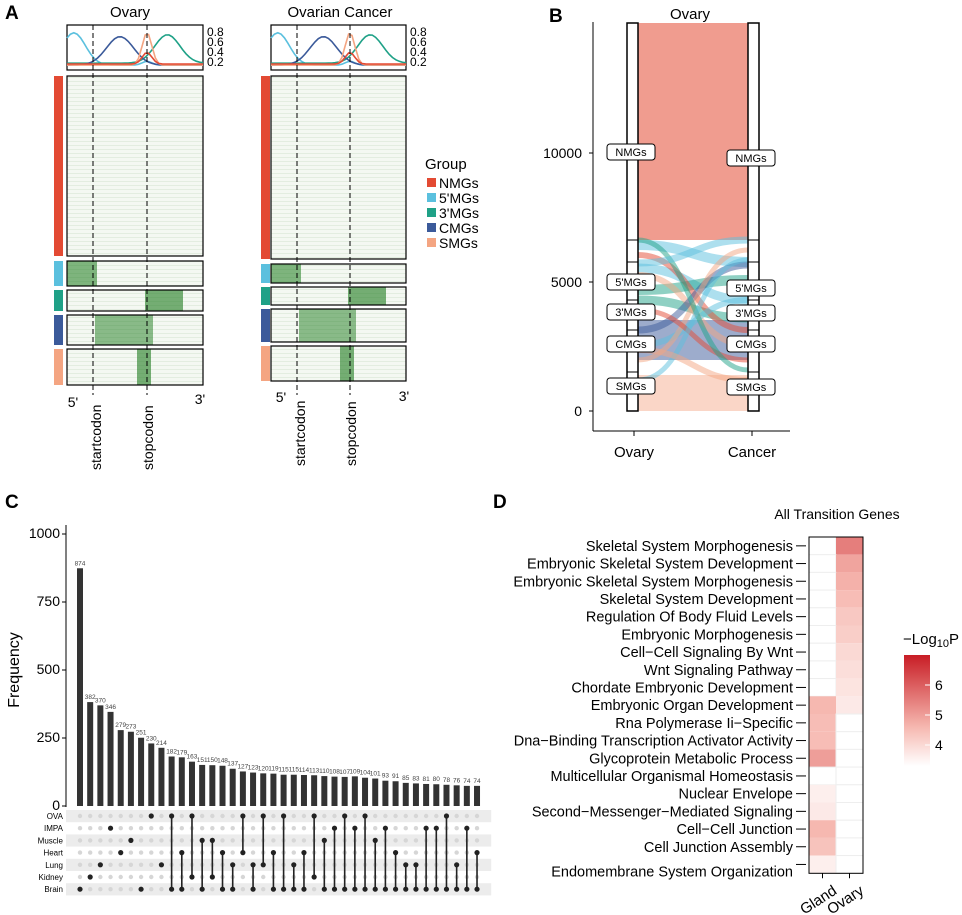 This screenshot has height=915, width=962. What do you see at coordinates (54, 865) in the screenshot?
I see `set-label: Lung` at bounding box center [54, 865].